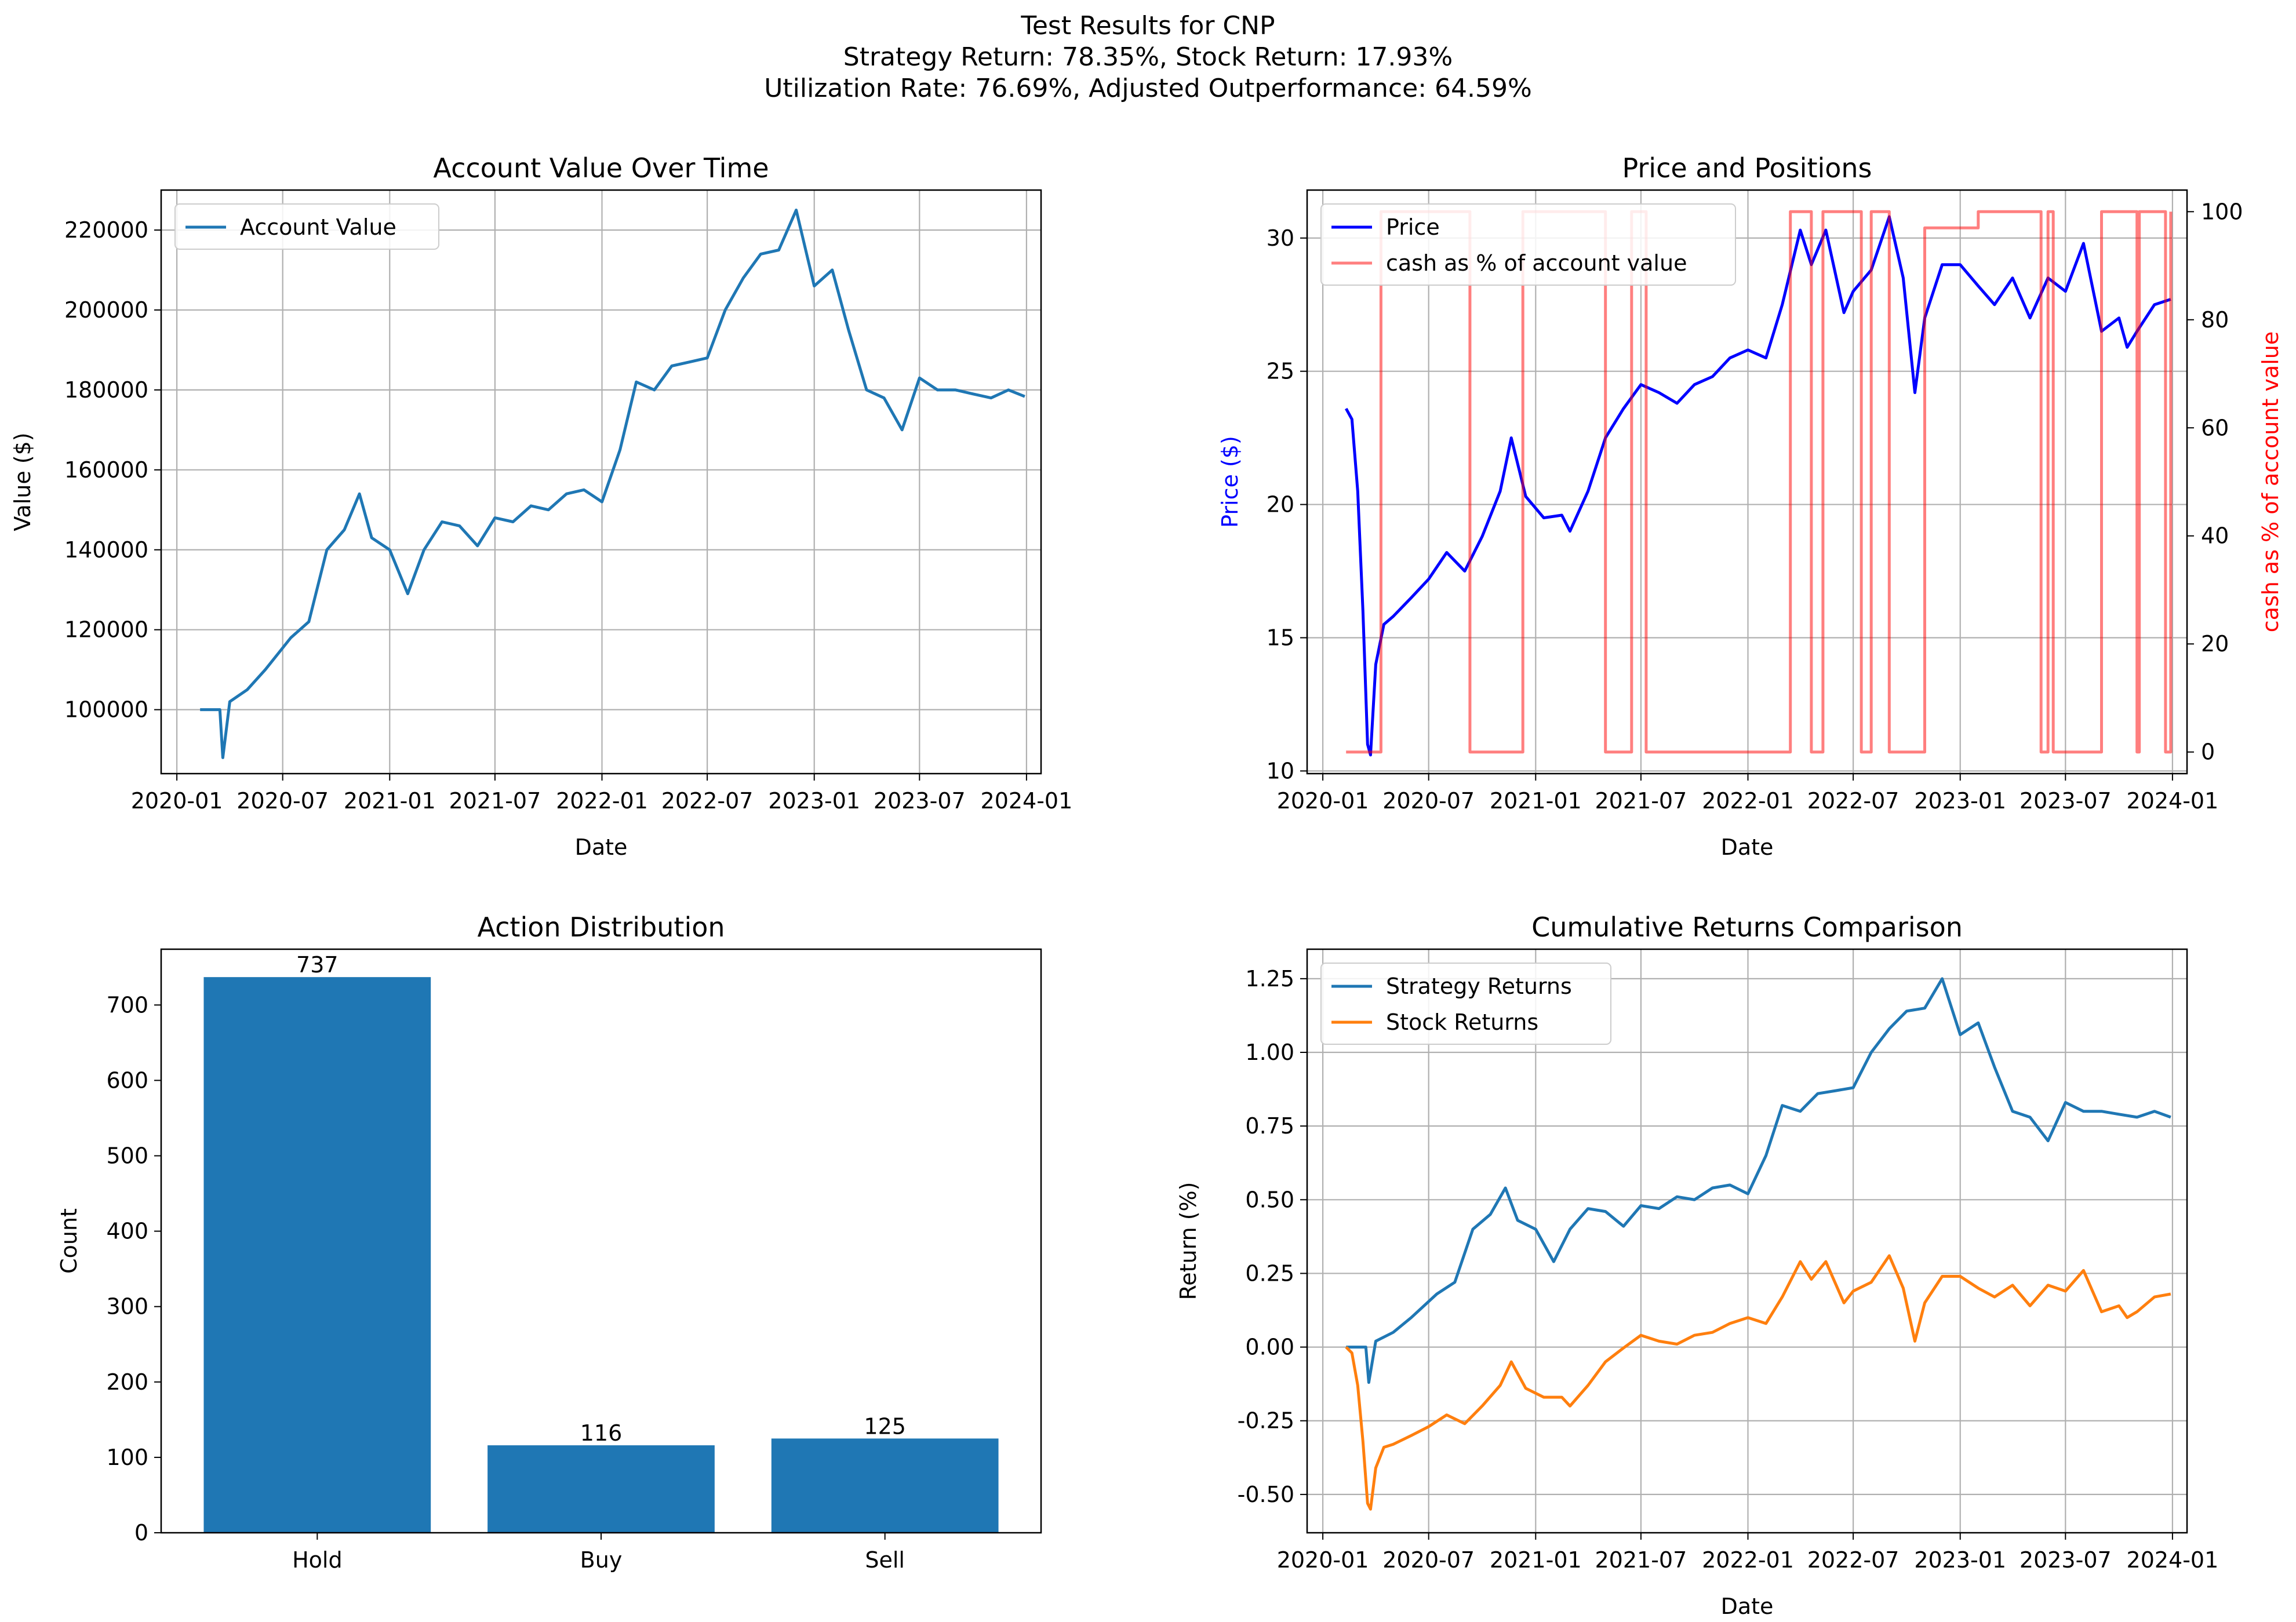  What do you see at coordinates (127, 1231) in the screenshot?
I see `y-tick-label: 400` at bounding box center [127, 1231].